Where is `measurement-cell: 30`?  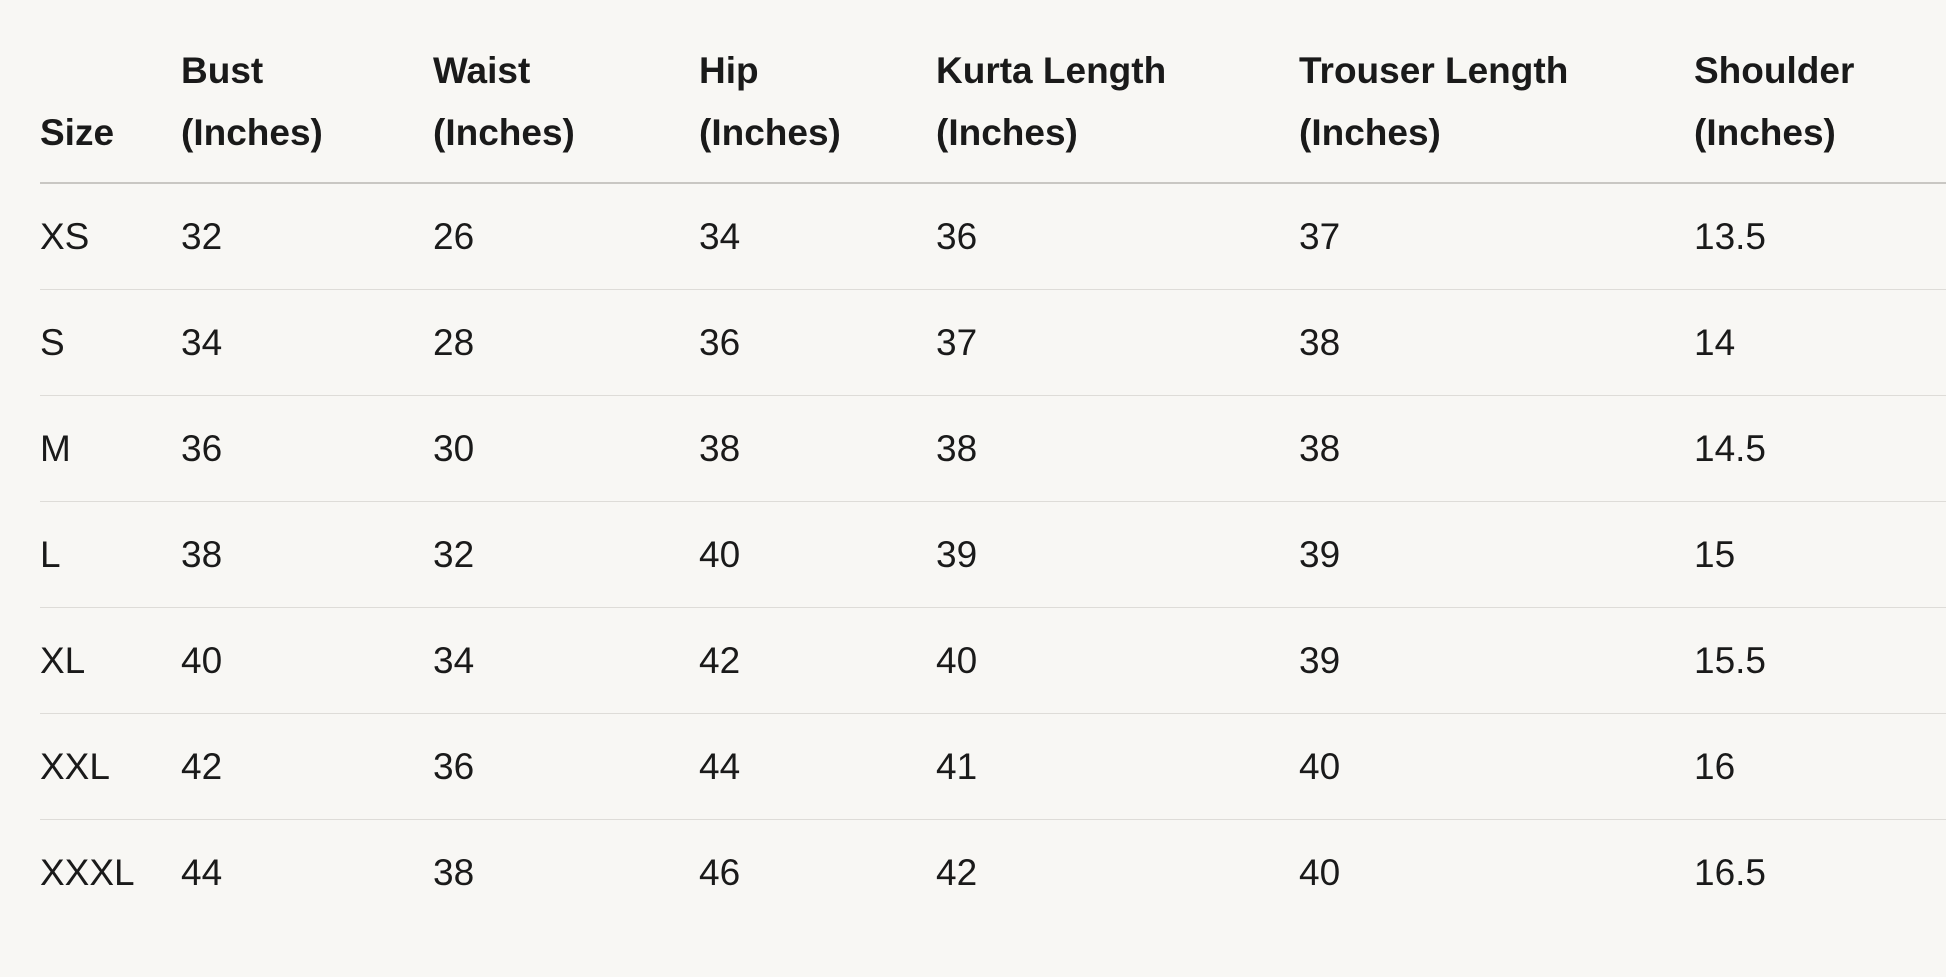 measurement-cell: 30 is located at coordinates (566, 448).